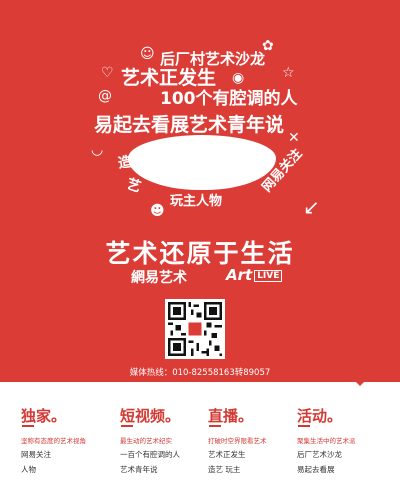 This screenshot has width=400, height=500. What do you see at coordinates (202, 162) in the screenshot?
I see `speech-blob` at bounding box center [202, 162].